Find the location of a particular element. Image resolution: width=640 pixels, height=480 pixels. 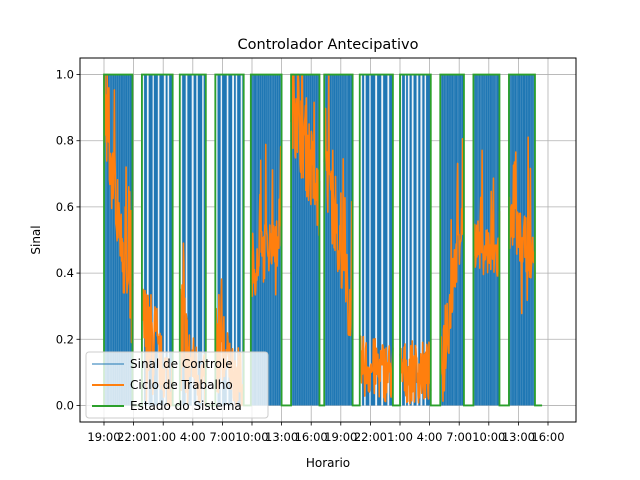

y-tick-label: 0.4 is located at coordinates (65, 273).